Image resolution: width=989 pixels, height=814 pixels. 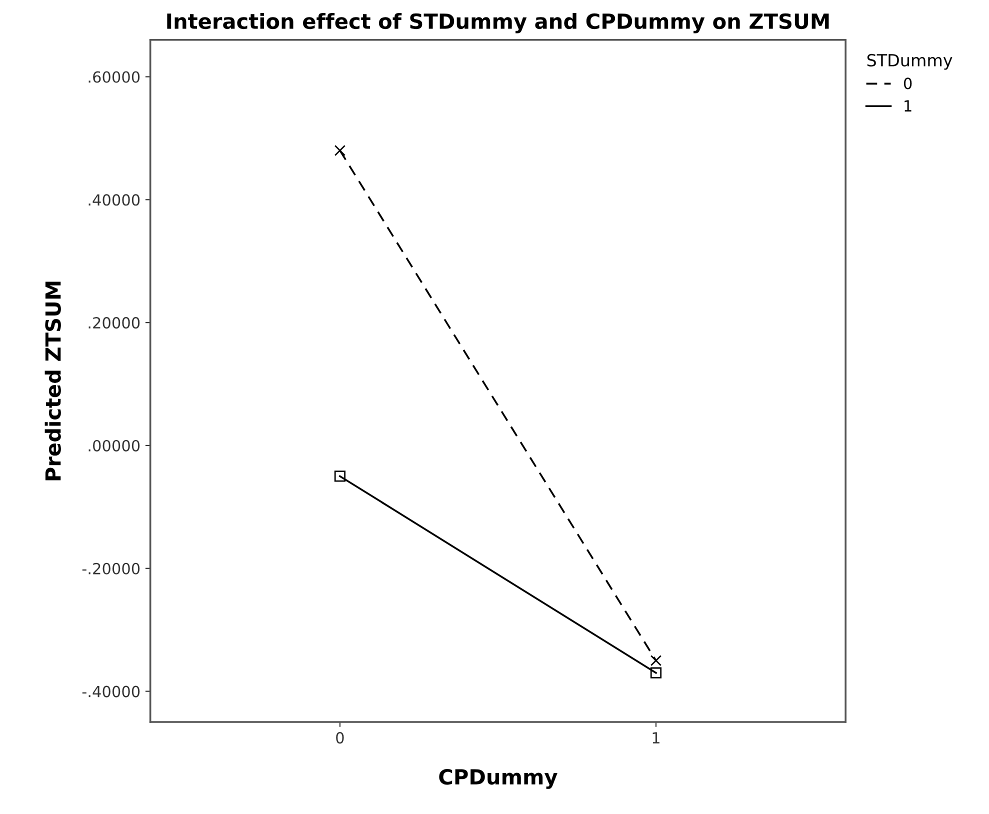 I want to click on y-tick-label: .20000, so click(x=114, y=323).